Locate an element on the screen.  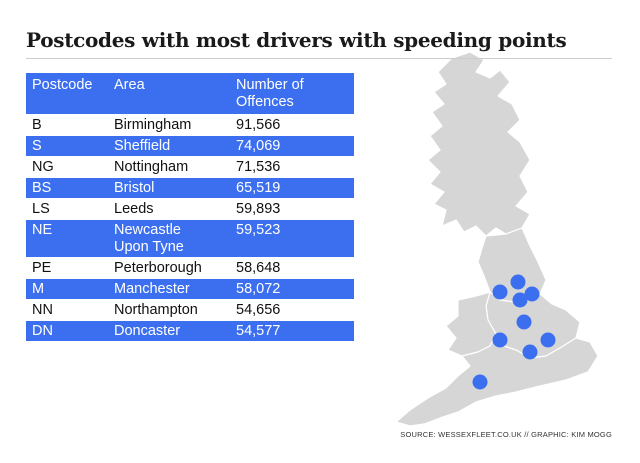
header-postcode: Postcode is located at coordinates (67, 94).